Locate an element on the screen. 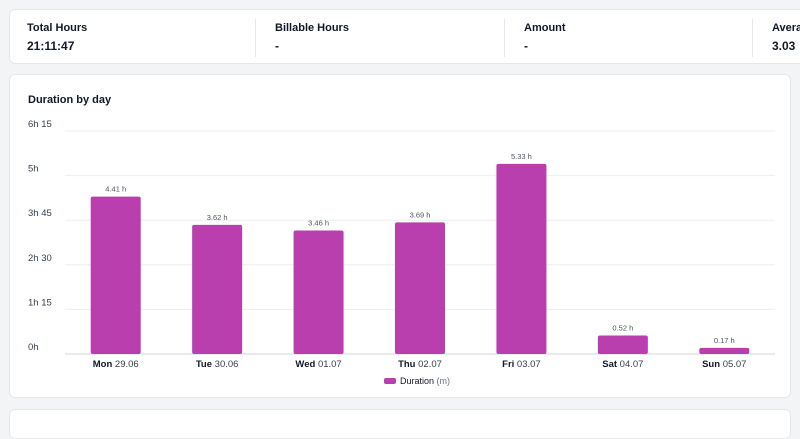 This screenshot has width=800, height=439. x-tick-label: Wed 01.07 is located at coordinates (318, 364).